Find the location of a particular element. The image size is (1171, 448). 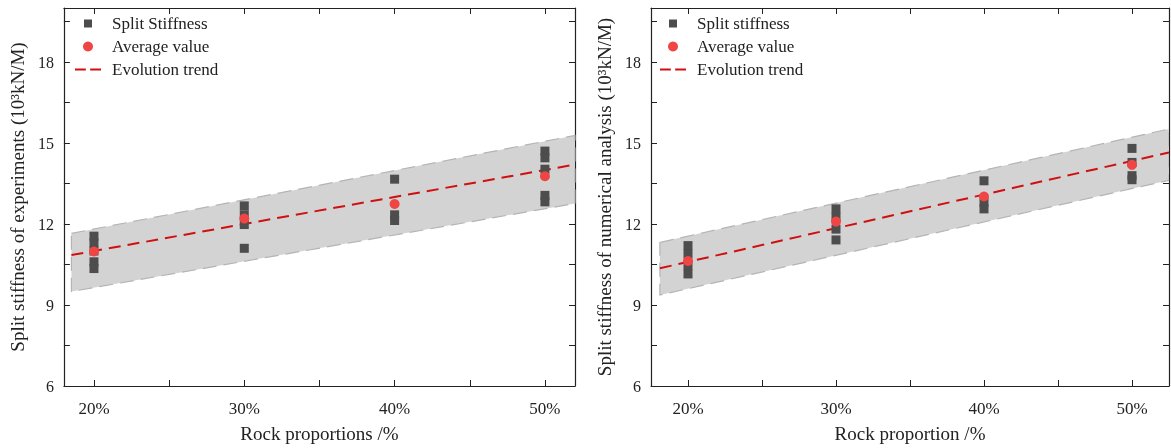

y-axis-title: Split stiffness of experiments (10³kN/M) is located at coordinates (18, 197).